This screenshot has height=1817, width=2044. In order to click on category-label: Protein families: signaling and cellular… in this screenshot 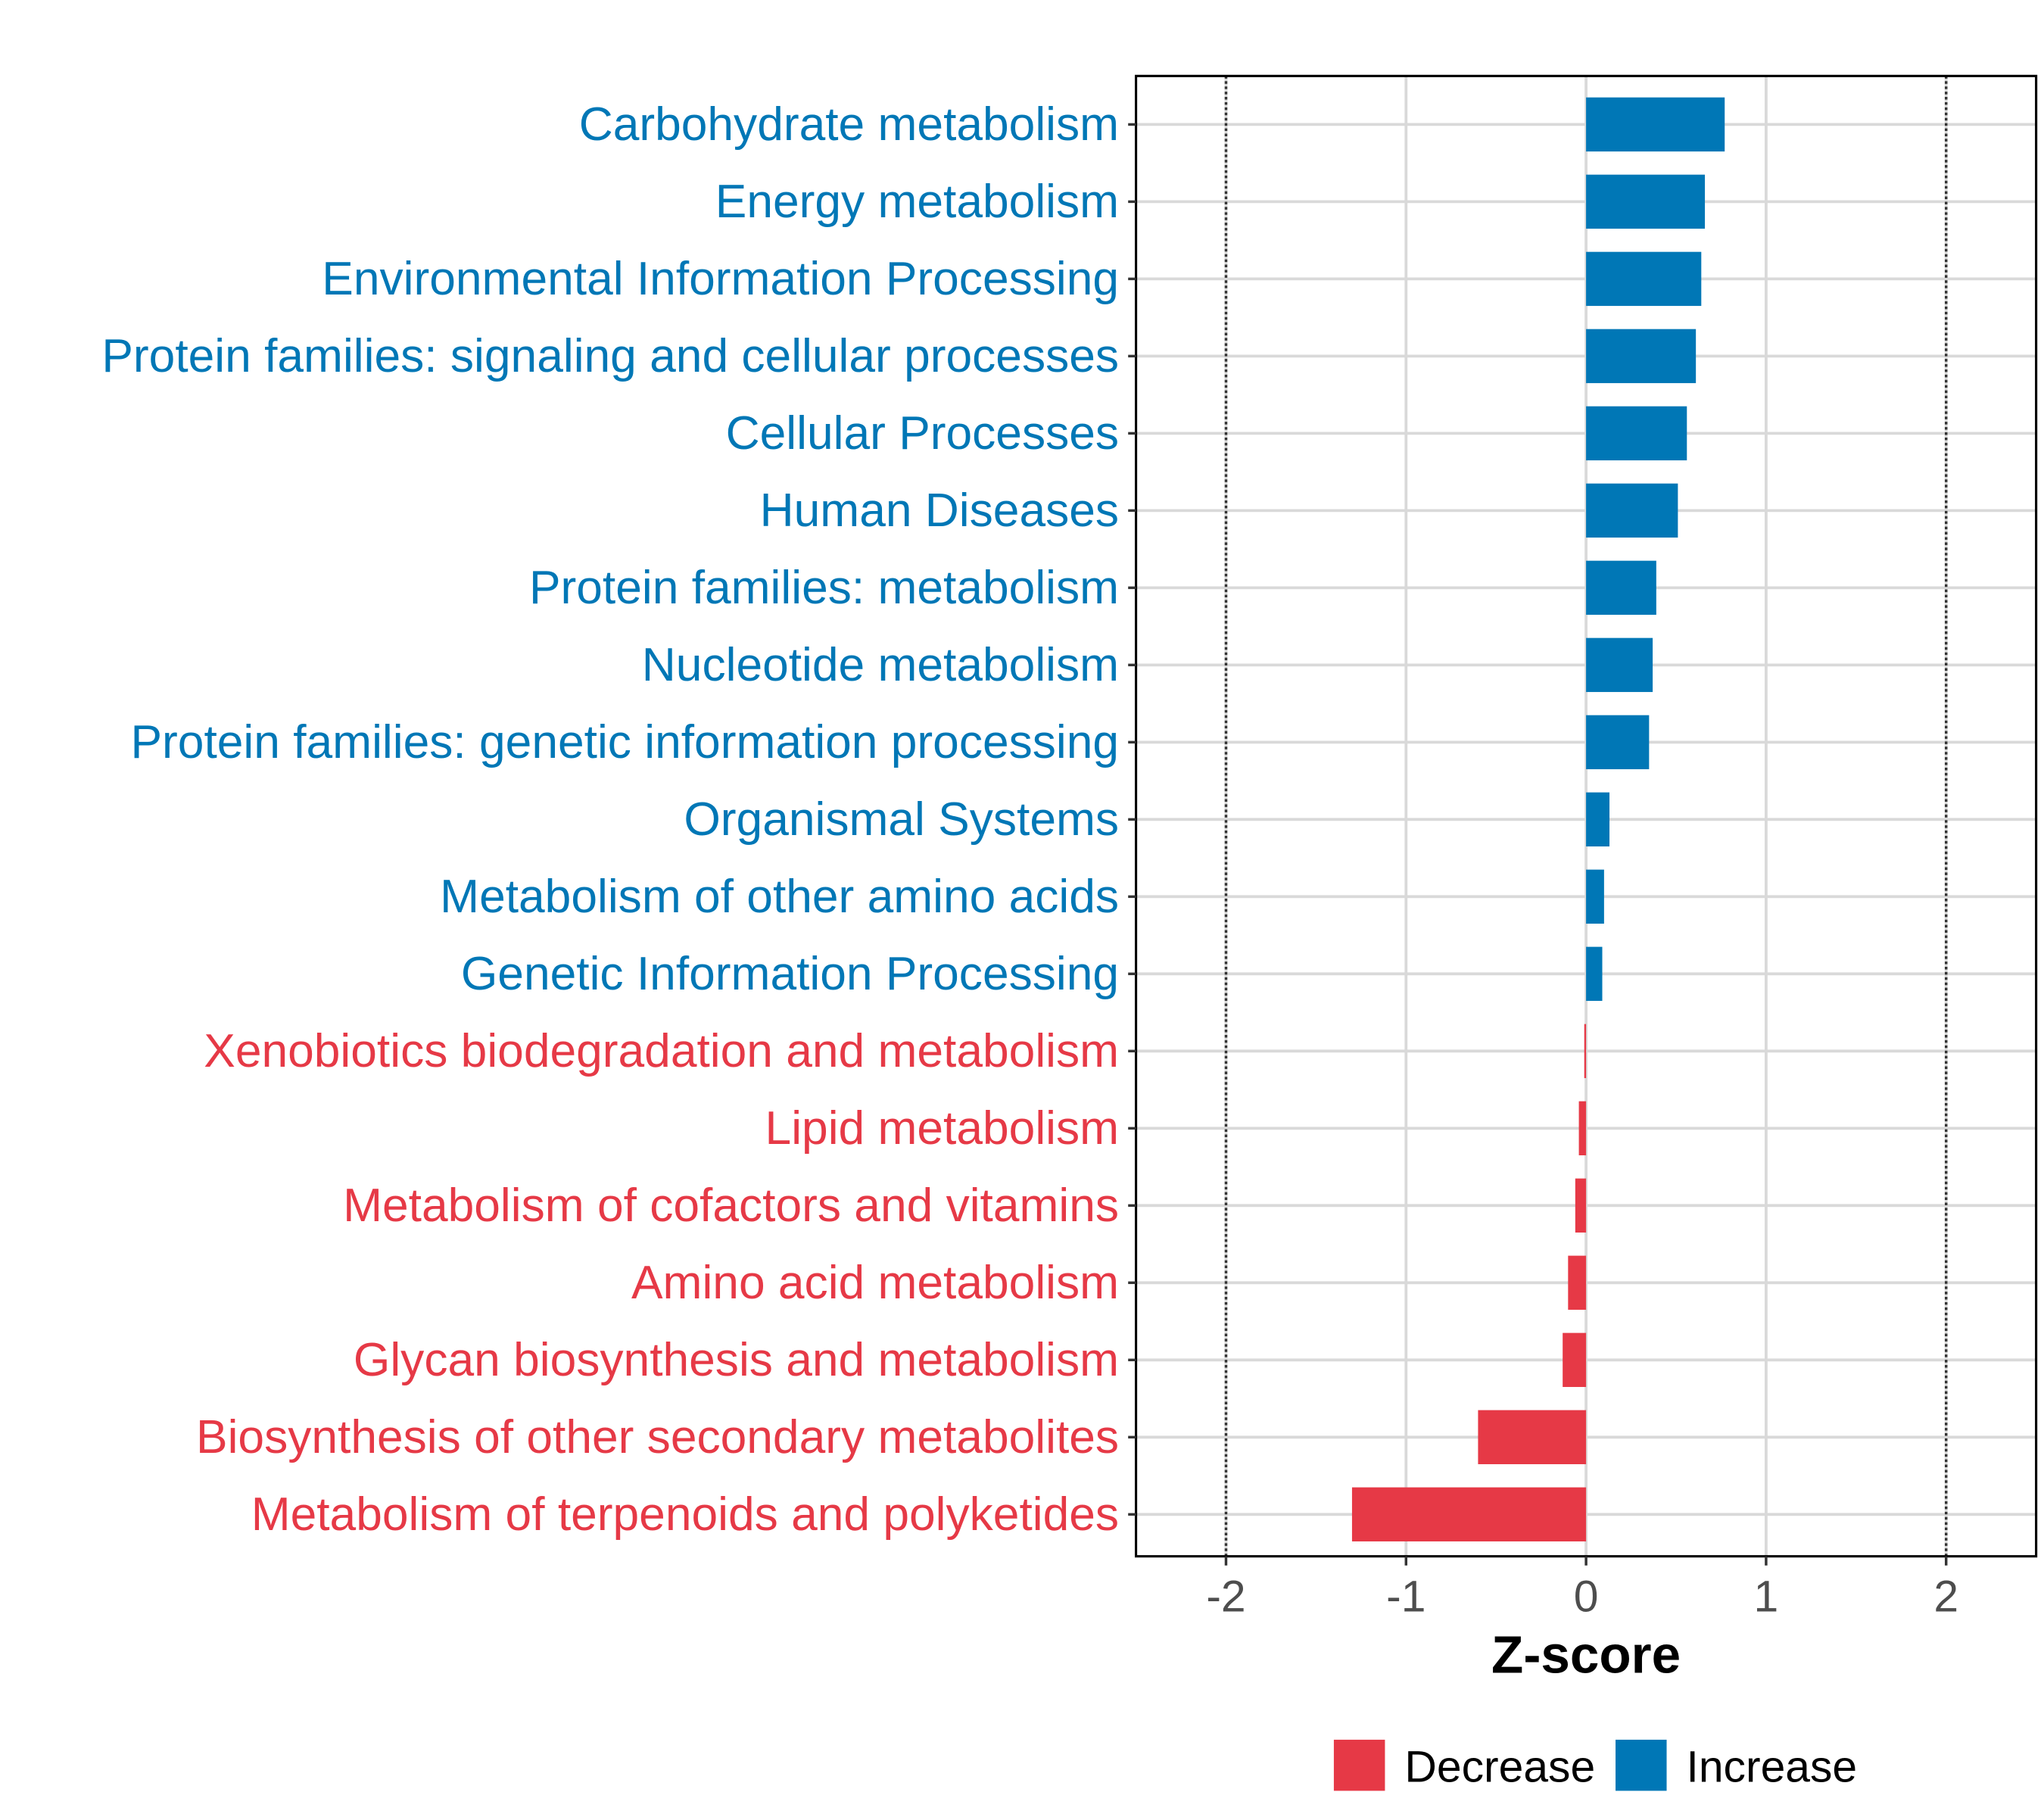, I will do `click(610, 356)`.